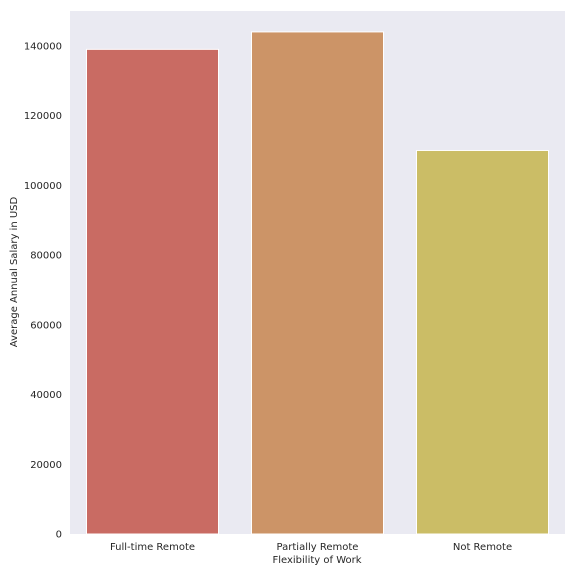 The width and height of the screenshot is (576, 580). I want to click on y-tick-label: 140000, so click(43, 46).